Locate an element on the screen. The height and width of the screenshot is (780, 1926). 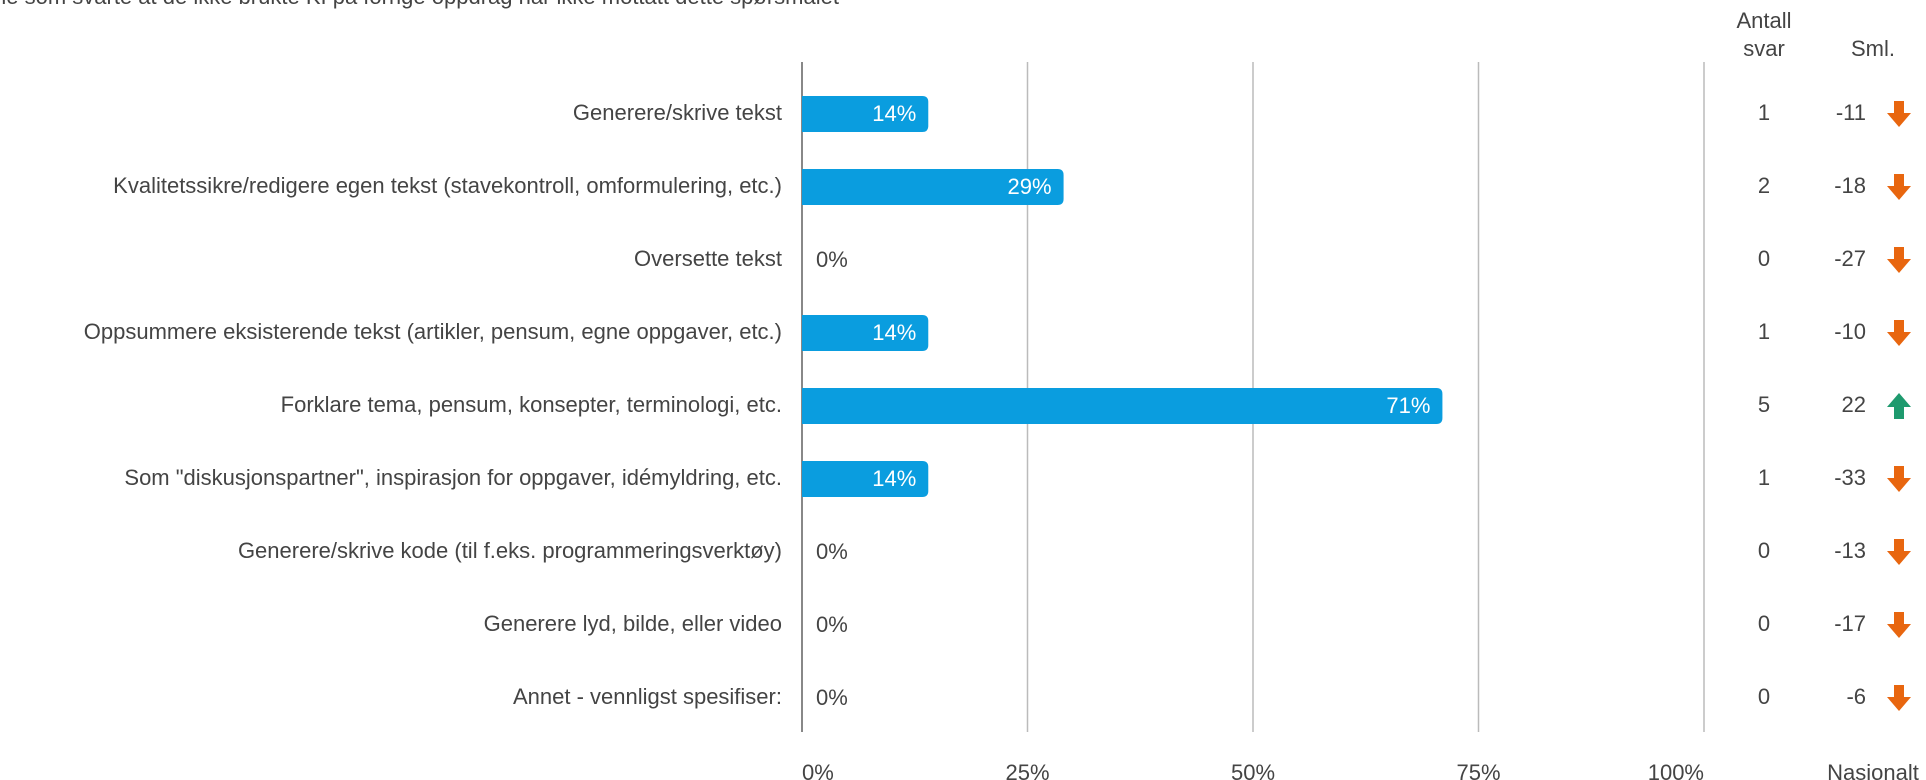
comparison: 22 is located at coordinates (1854, 404).